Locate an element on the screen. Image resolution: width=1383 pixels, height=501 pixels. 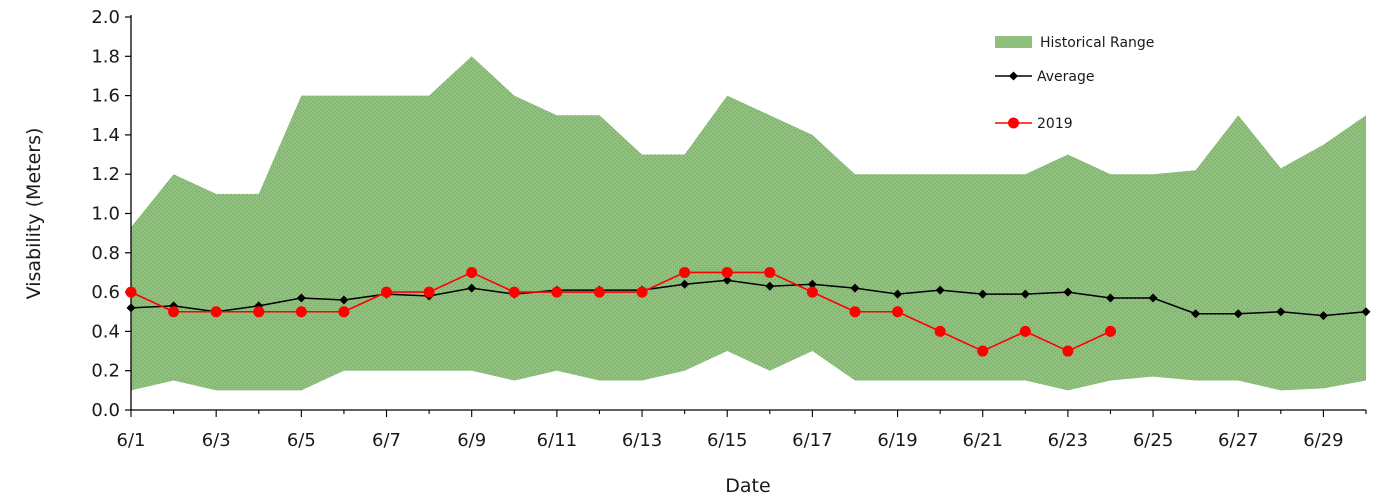
y-tick-label: 1.8 is located at coordinates (105, 56).